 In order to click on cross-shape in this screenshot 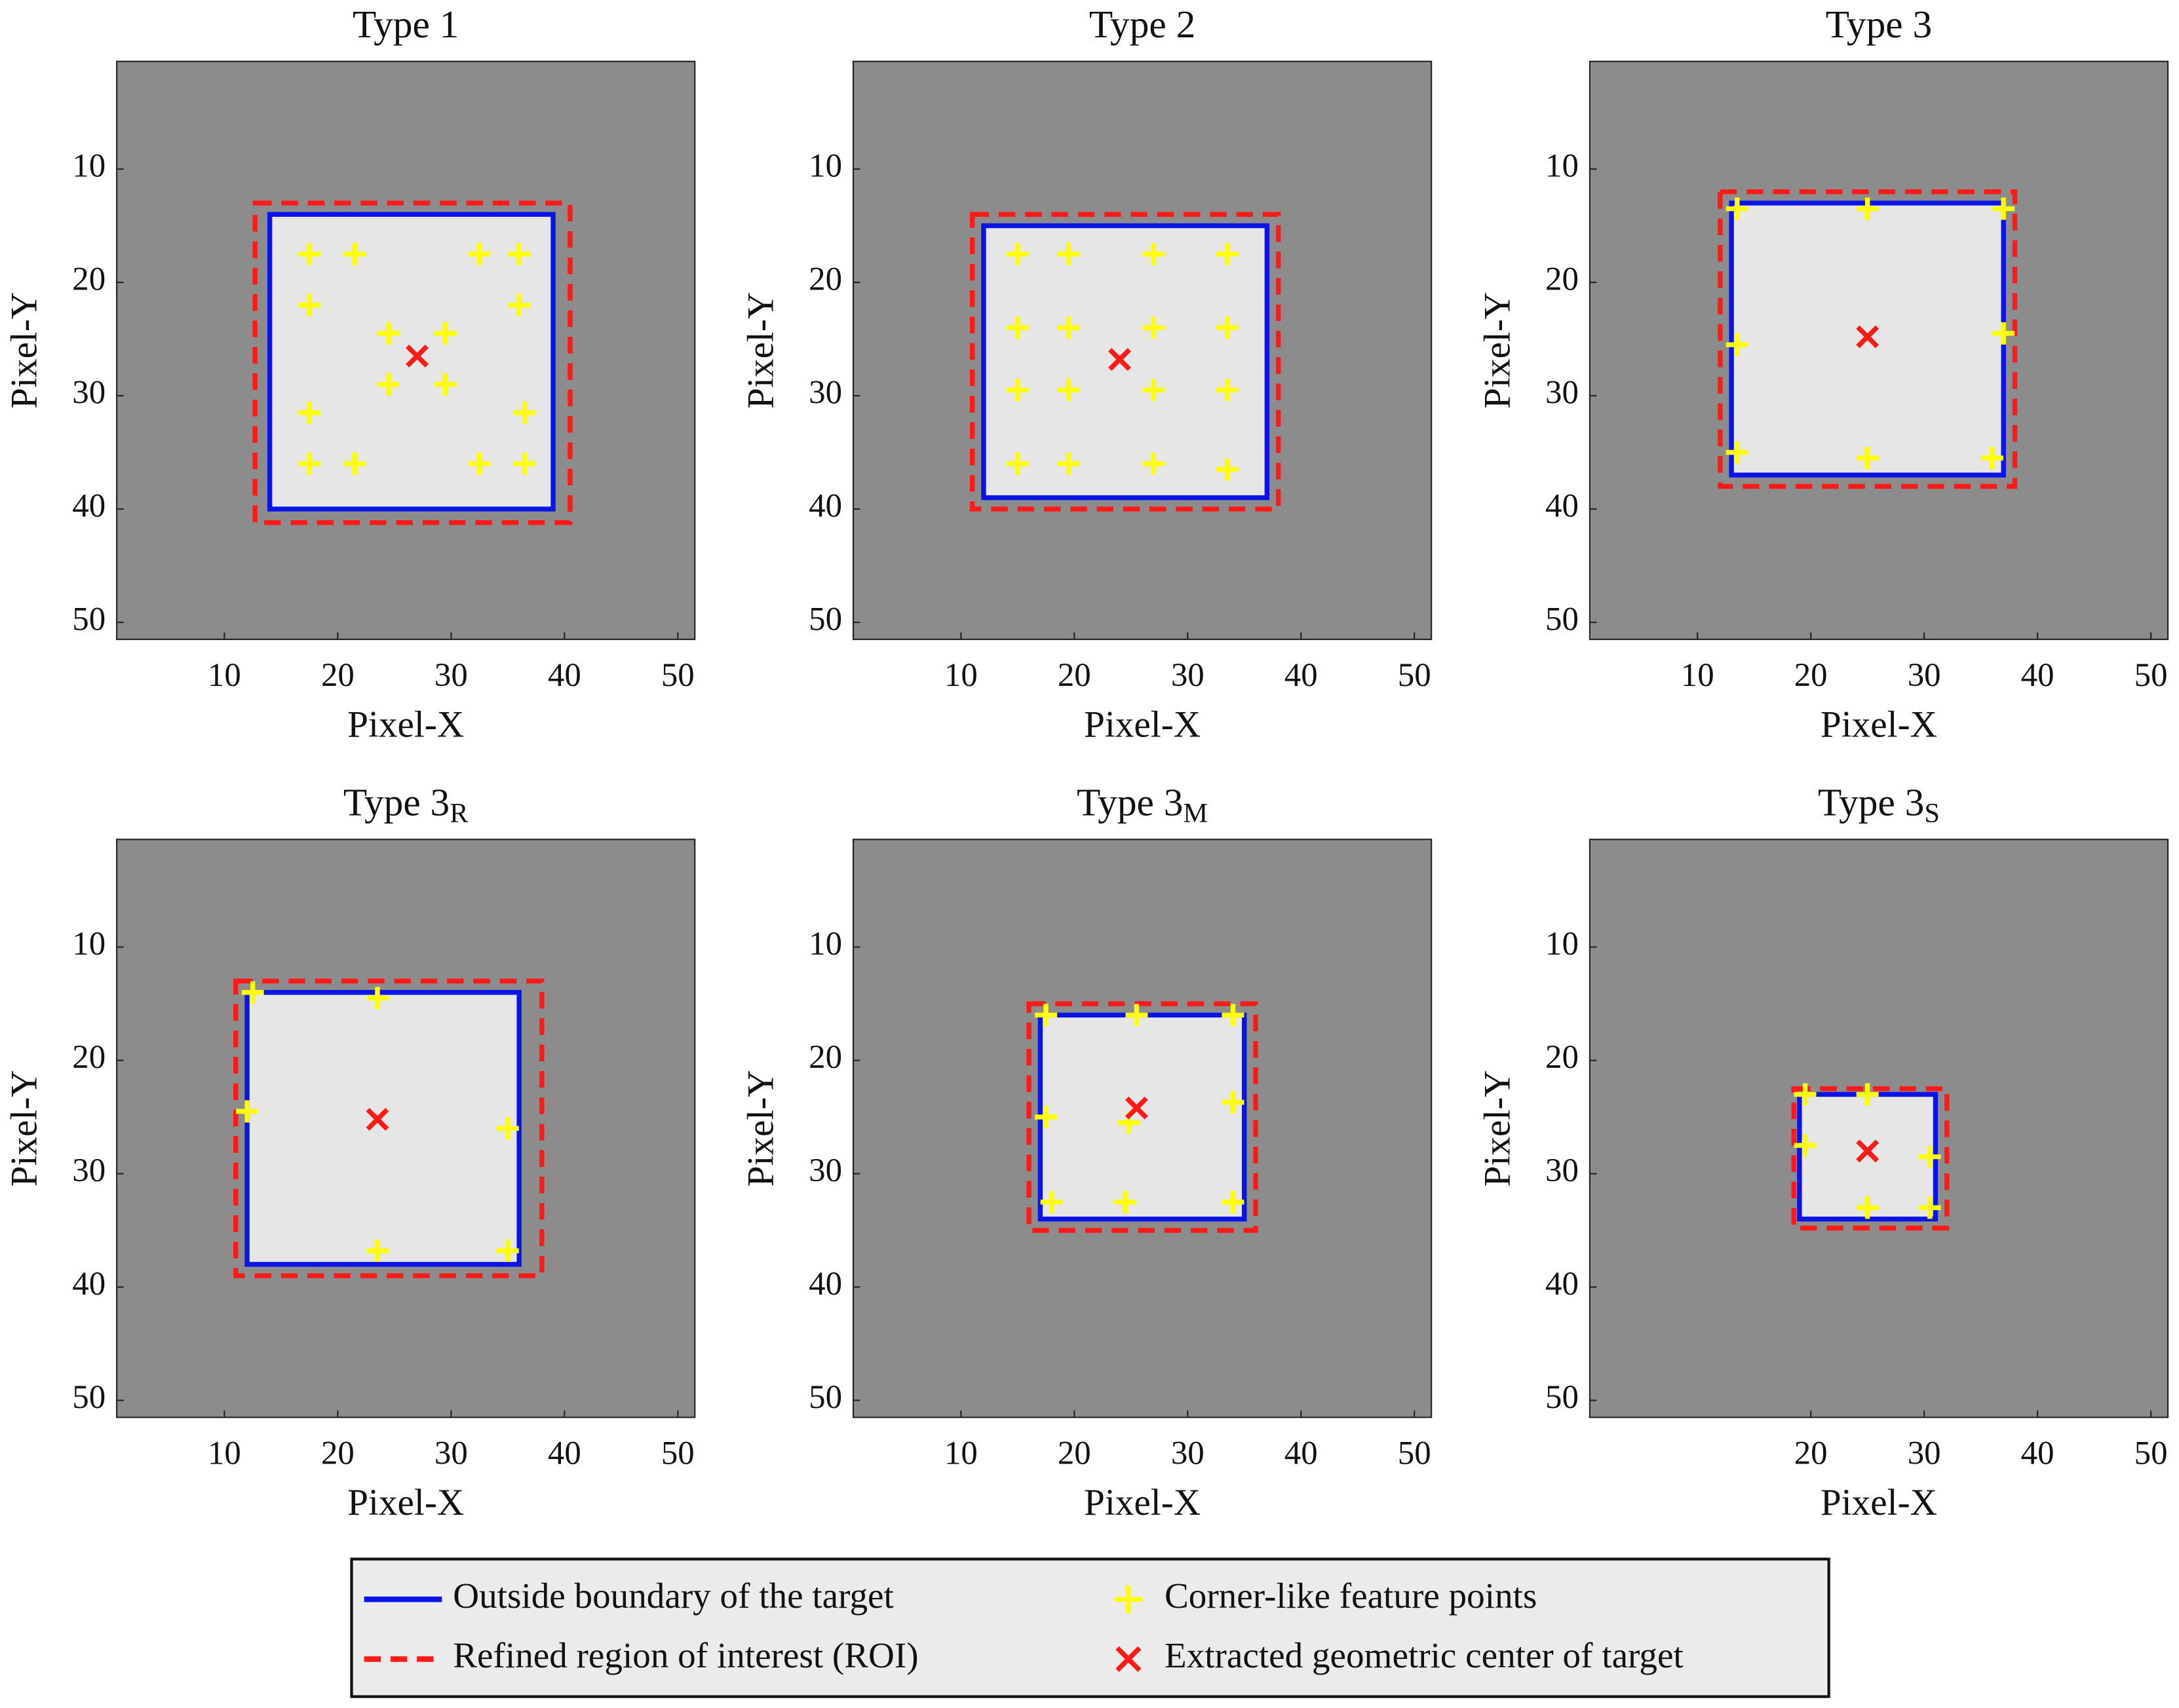, I will do `click(418, 356)`.